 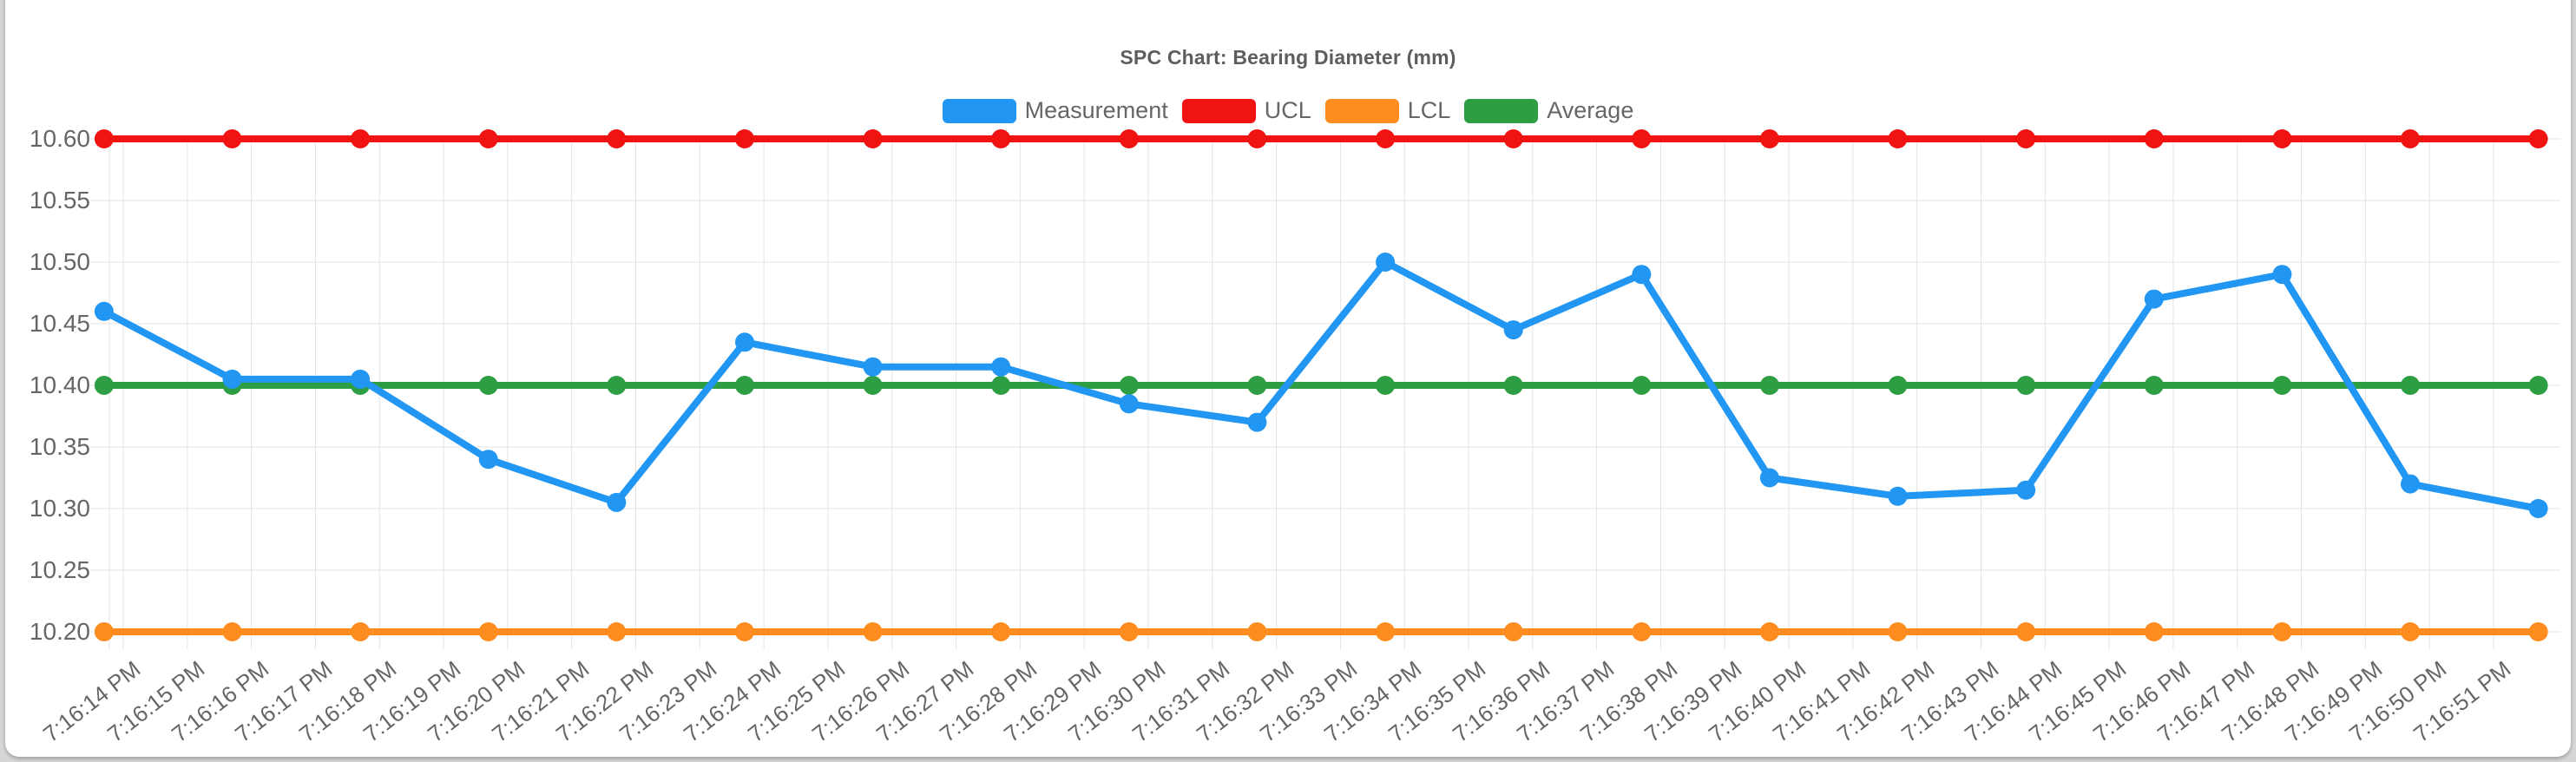 What do you see at coordinates (1321, 385) in the screenshot?
I see `series-average` at bounding box center [1321, 385].